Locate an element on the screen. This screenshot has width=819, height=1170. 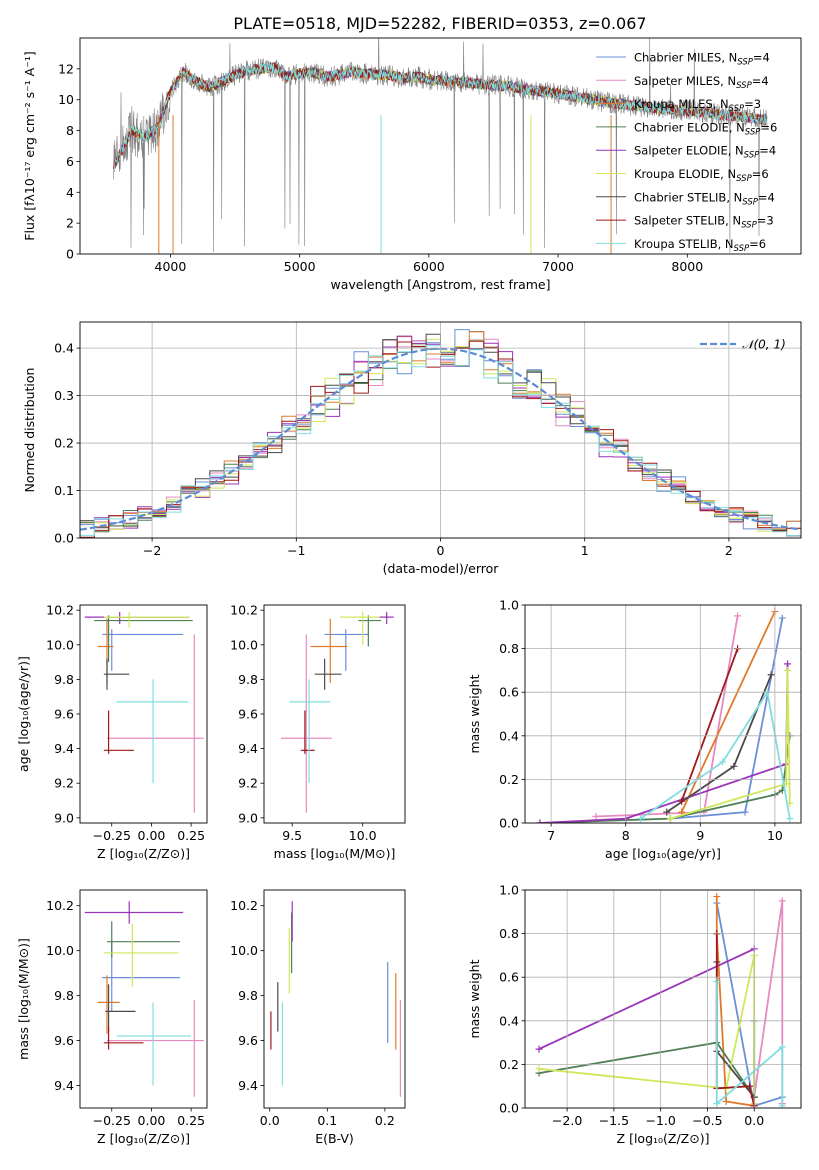
x-tick-label: 5000 is located at coordinates (300, 266).